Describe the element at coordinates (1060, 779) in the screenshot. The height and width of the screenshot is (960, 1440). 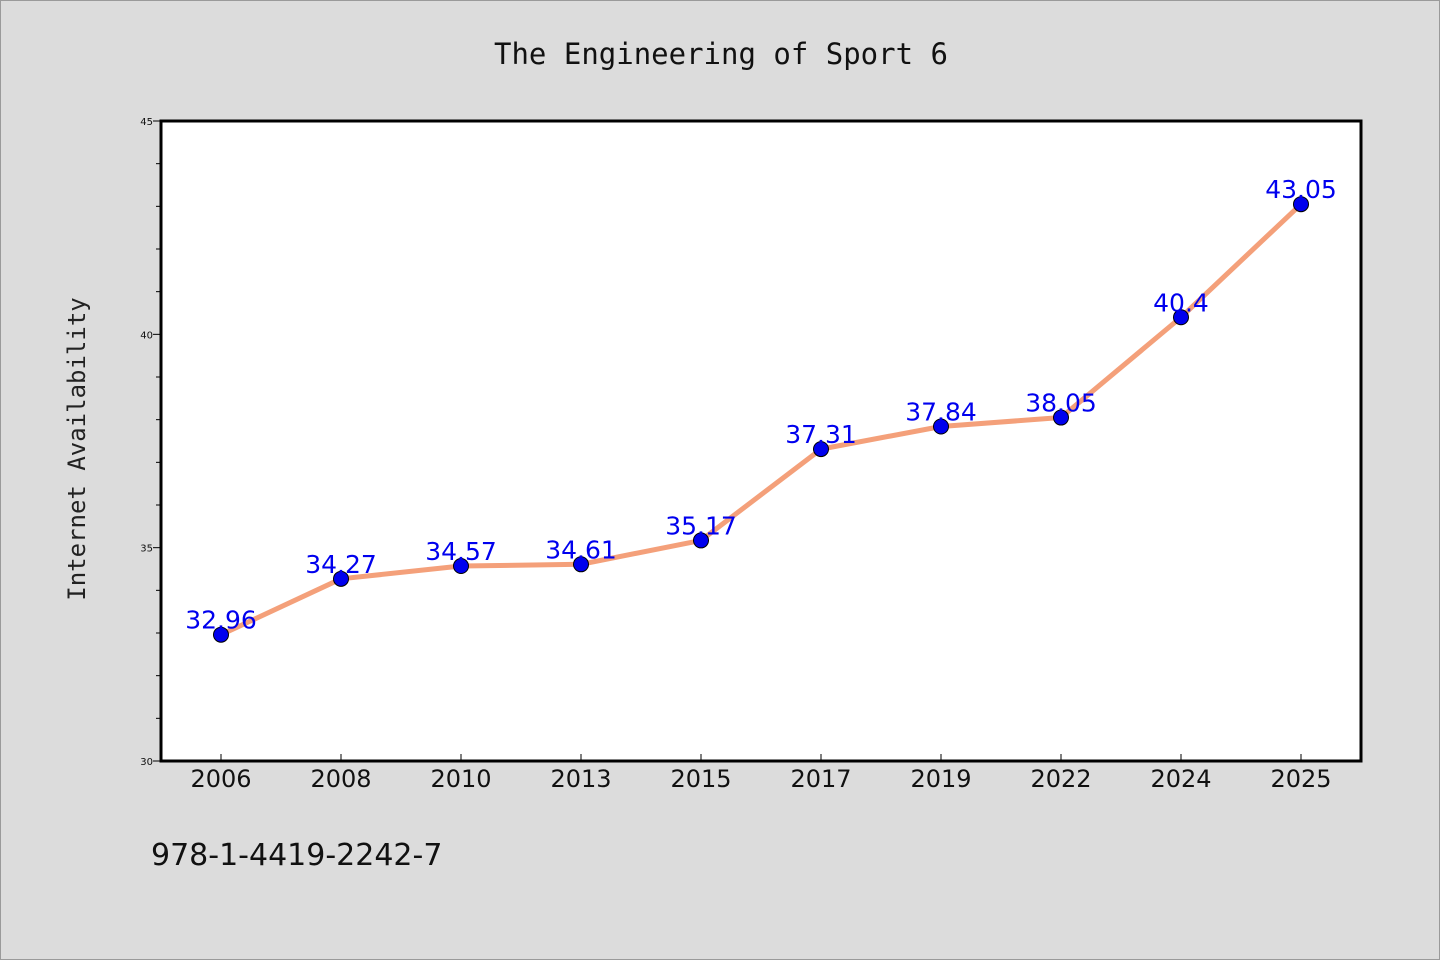
I see `x-tick-label: 2022` at that location.